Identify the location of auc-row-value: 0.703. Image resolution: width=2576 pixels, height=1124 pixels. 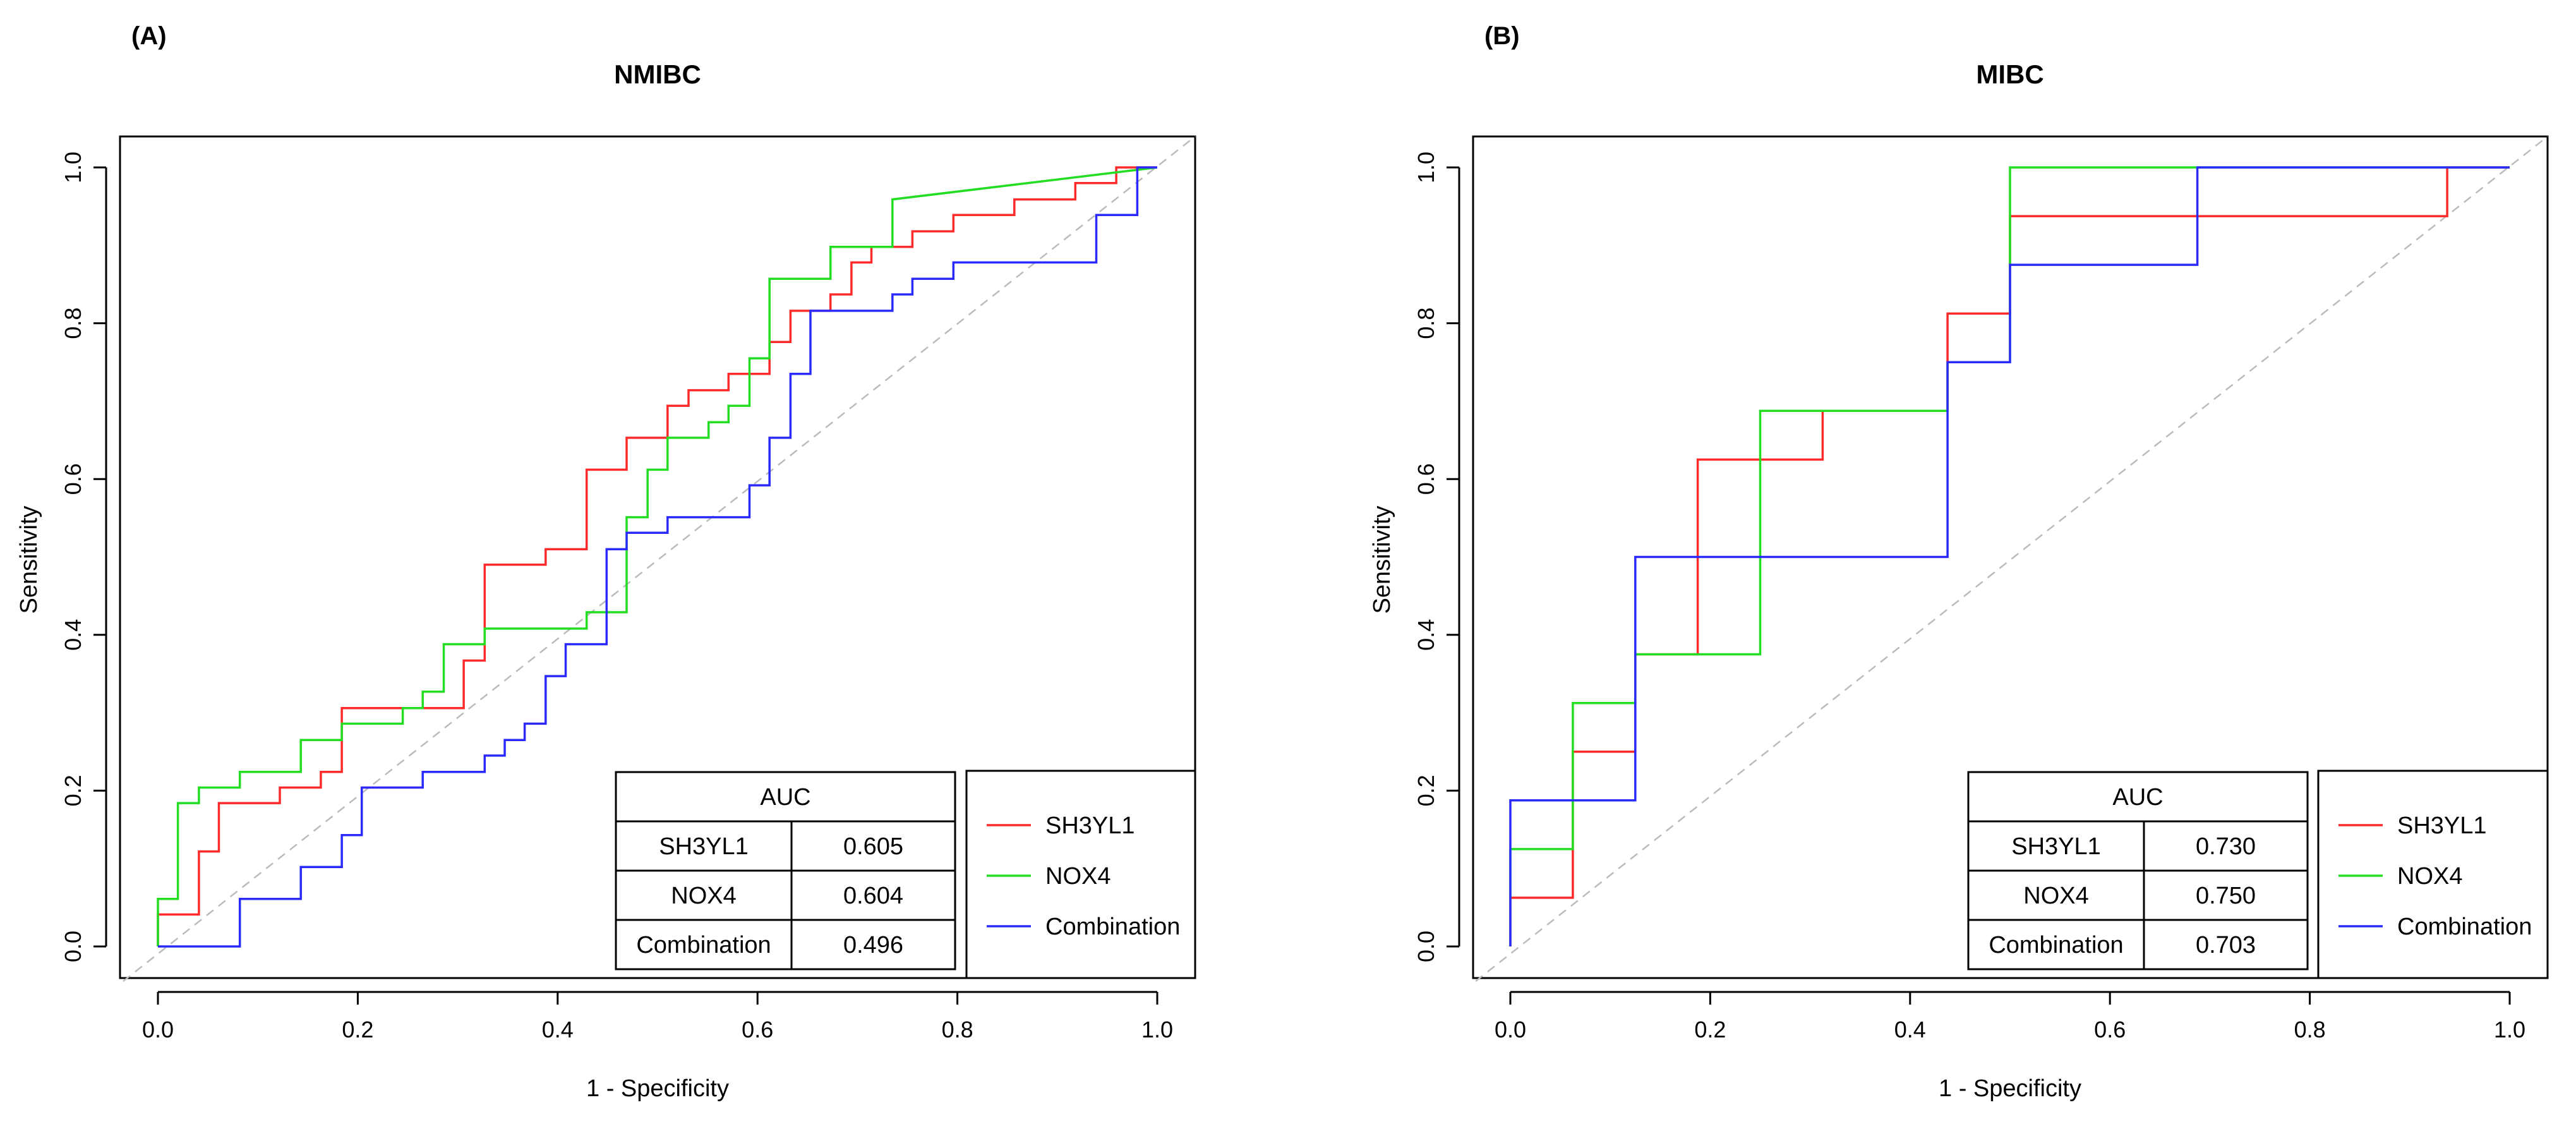
(2226, 945).